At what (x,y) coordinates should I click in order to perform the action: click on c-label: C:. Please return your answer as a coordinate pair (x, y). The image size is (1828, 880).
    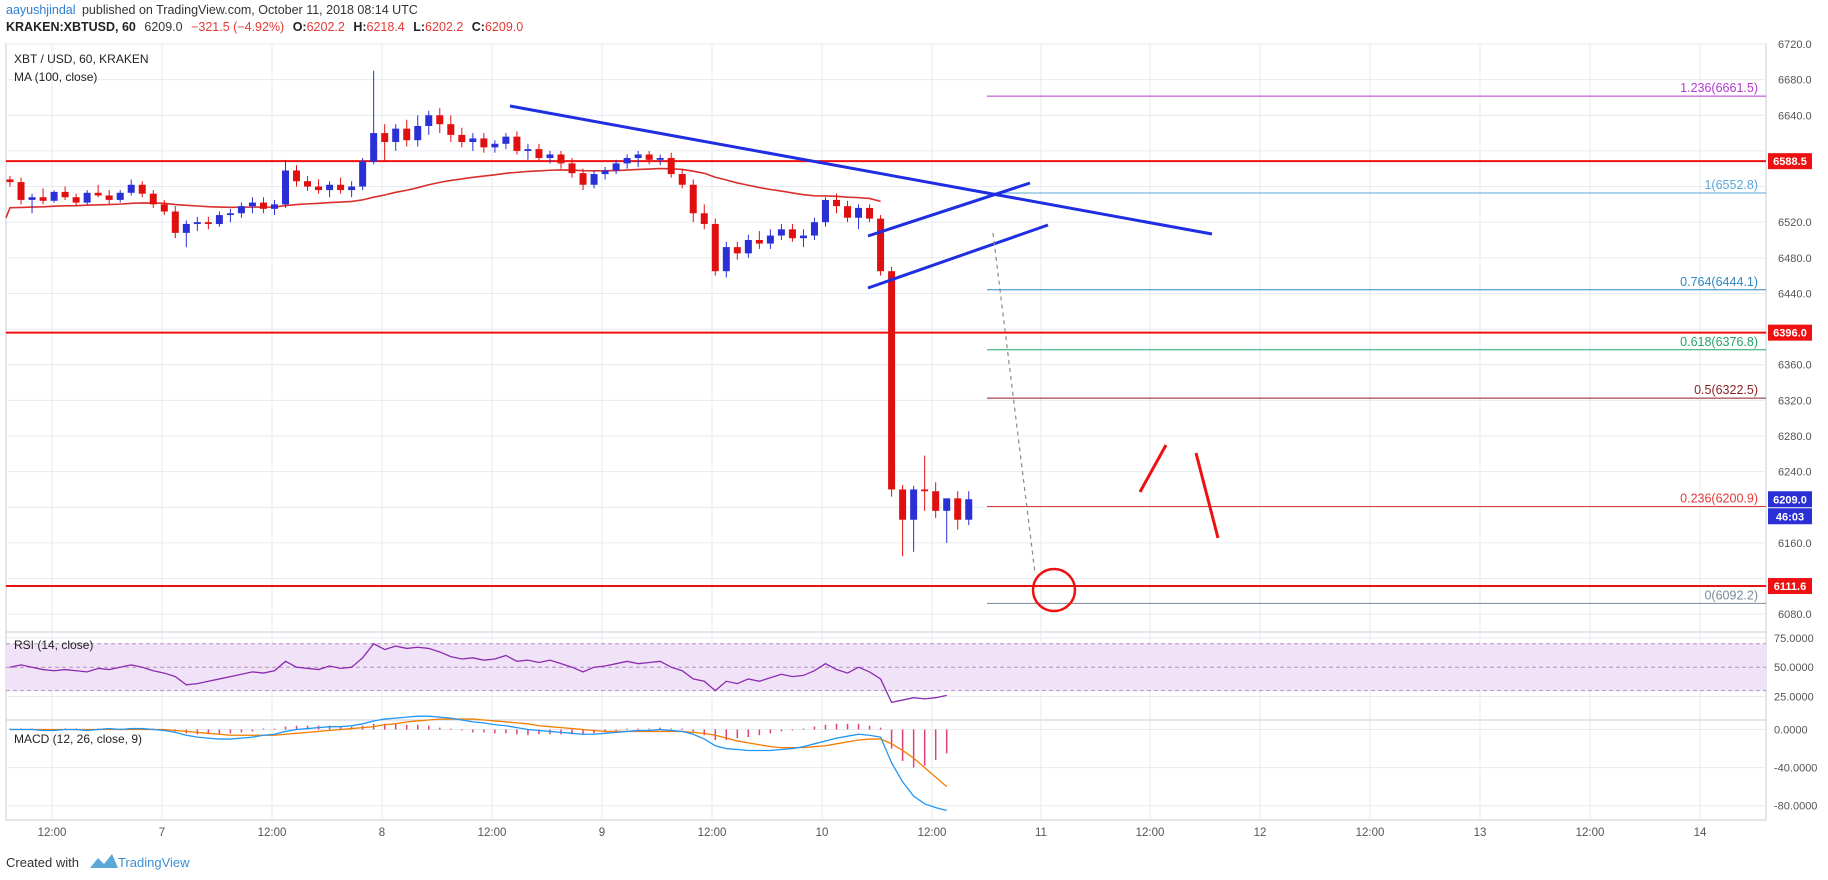
    Looking at the image, I should click on (478, 27).